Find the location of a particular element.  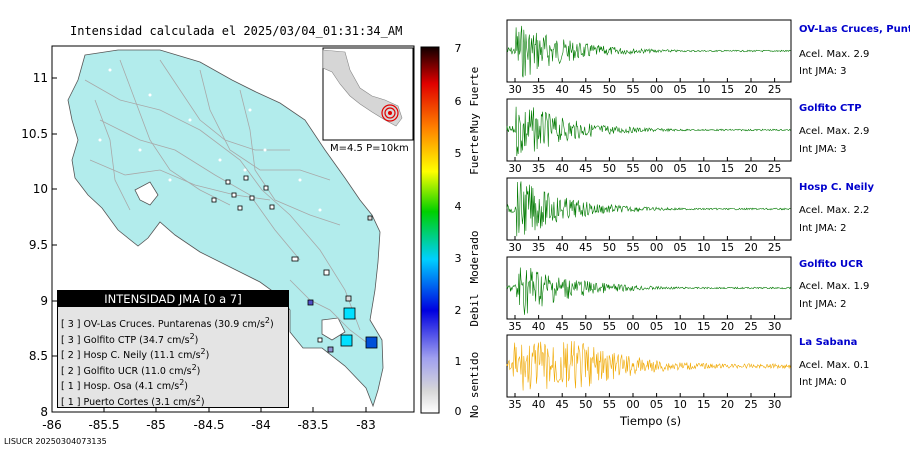

legend-item: [ 1 ] Puerto Cortes (3.1 cm/s2) is located at coordinates (174, 399).